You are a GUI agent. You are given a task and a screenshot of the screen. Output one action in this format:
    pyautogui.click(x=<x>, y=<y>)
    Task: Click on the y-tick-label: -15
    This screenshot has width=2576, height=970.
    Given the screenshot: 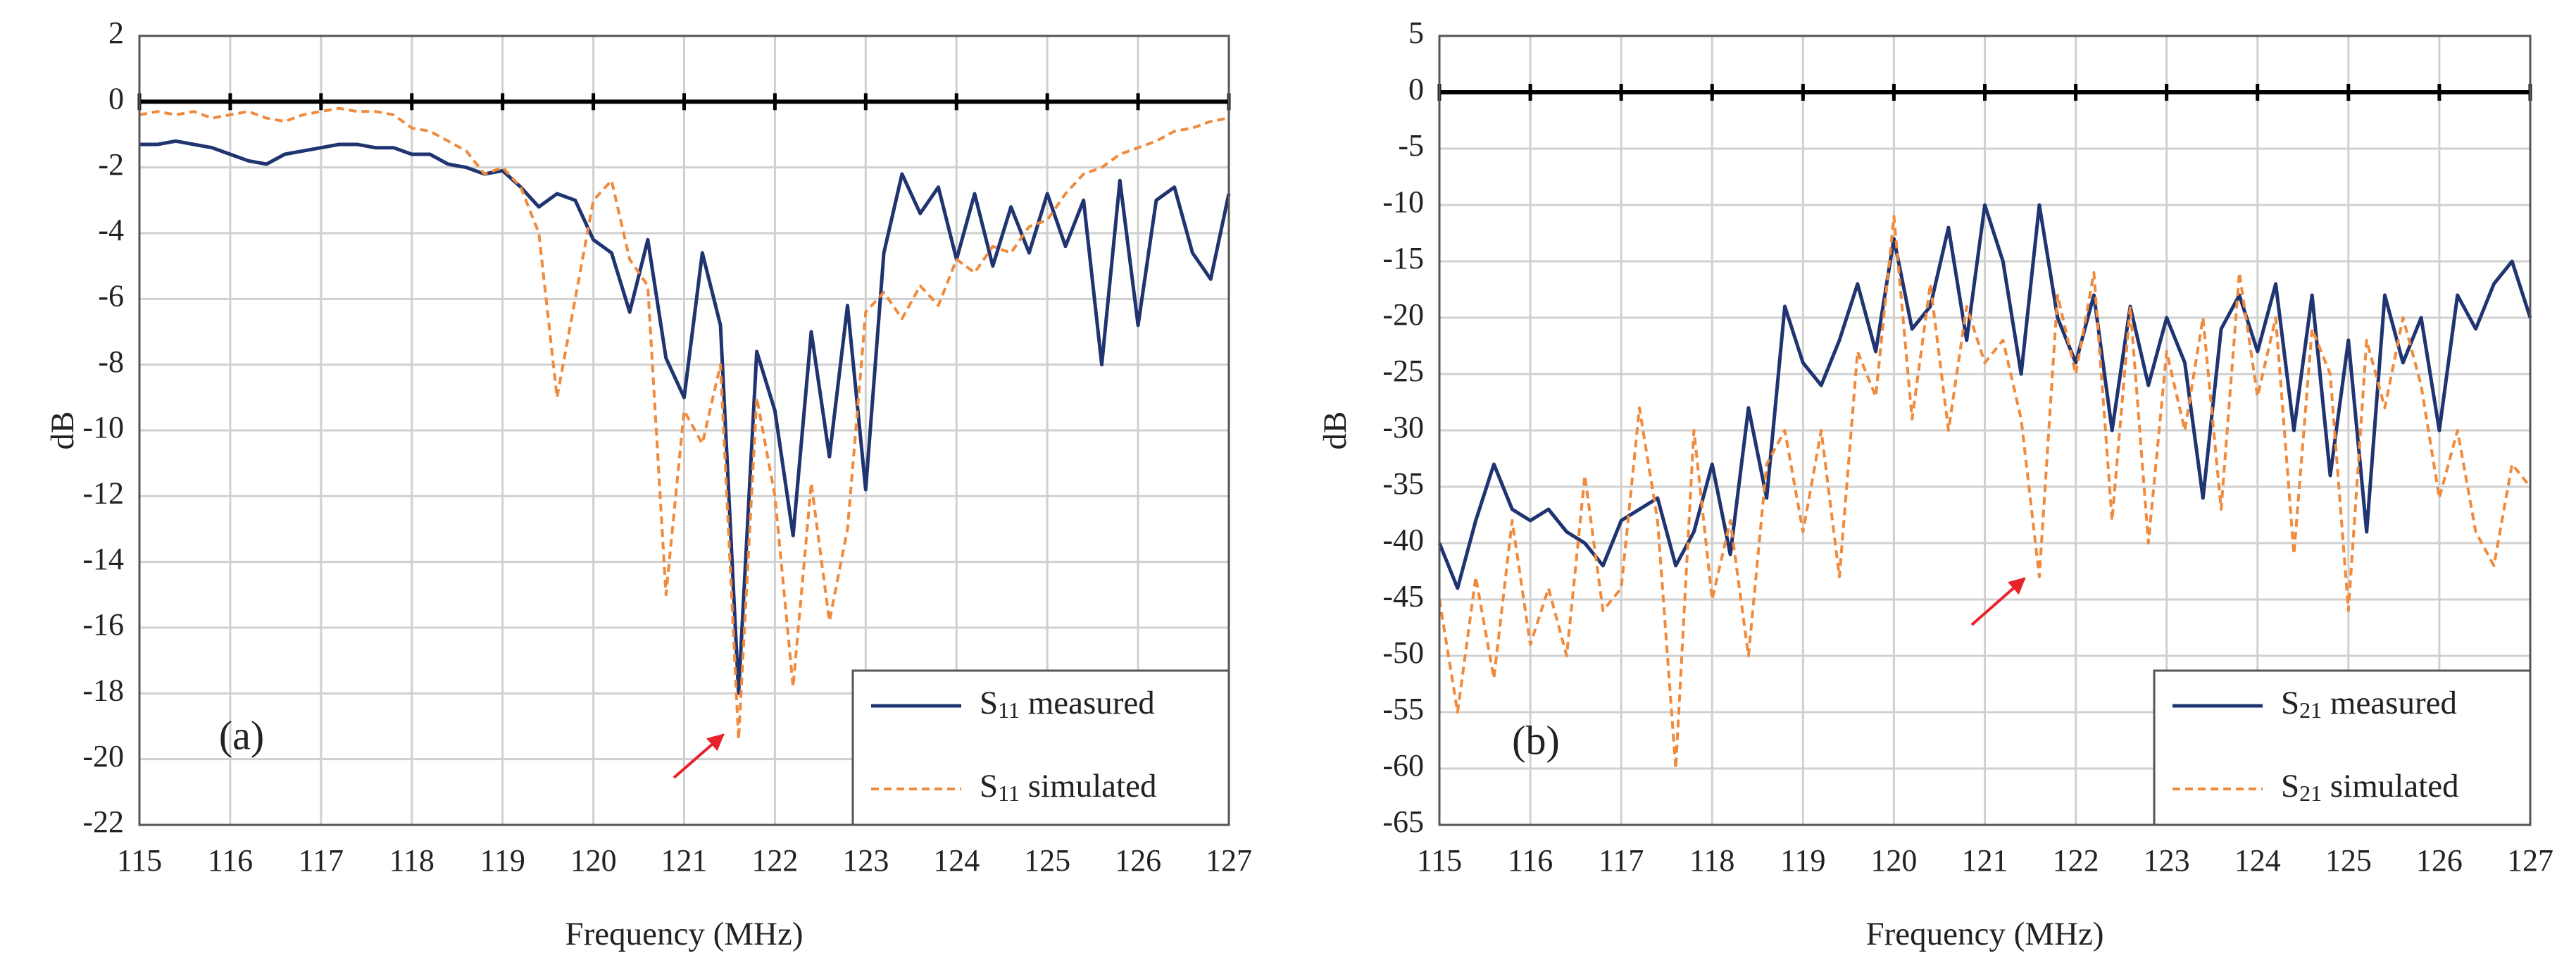 What is the action you would take?
    pyautogui.click(x=1403, y=258)
    